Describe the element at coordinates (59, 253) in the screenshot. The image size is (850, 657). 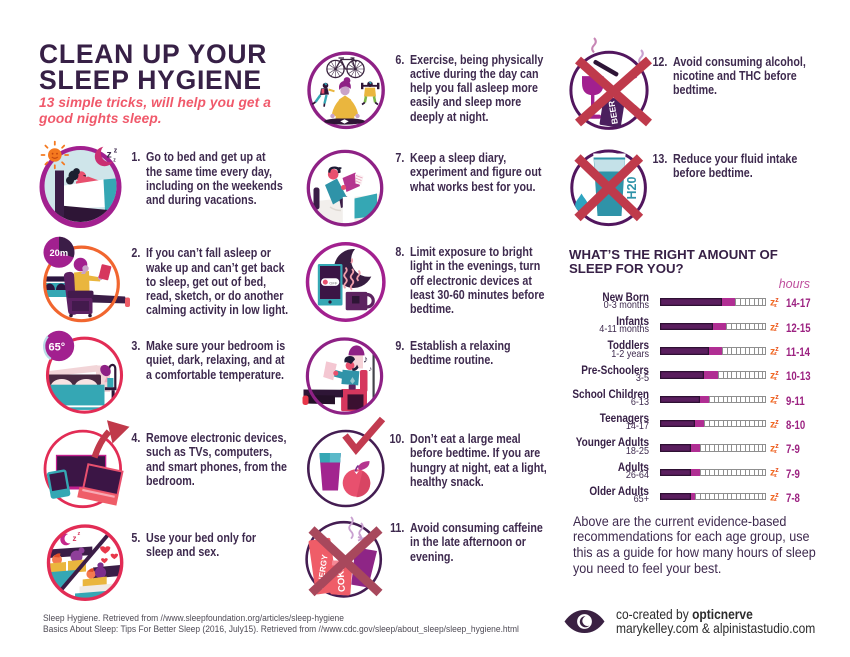
I see `svg-text: 20m` at that location.